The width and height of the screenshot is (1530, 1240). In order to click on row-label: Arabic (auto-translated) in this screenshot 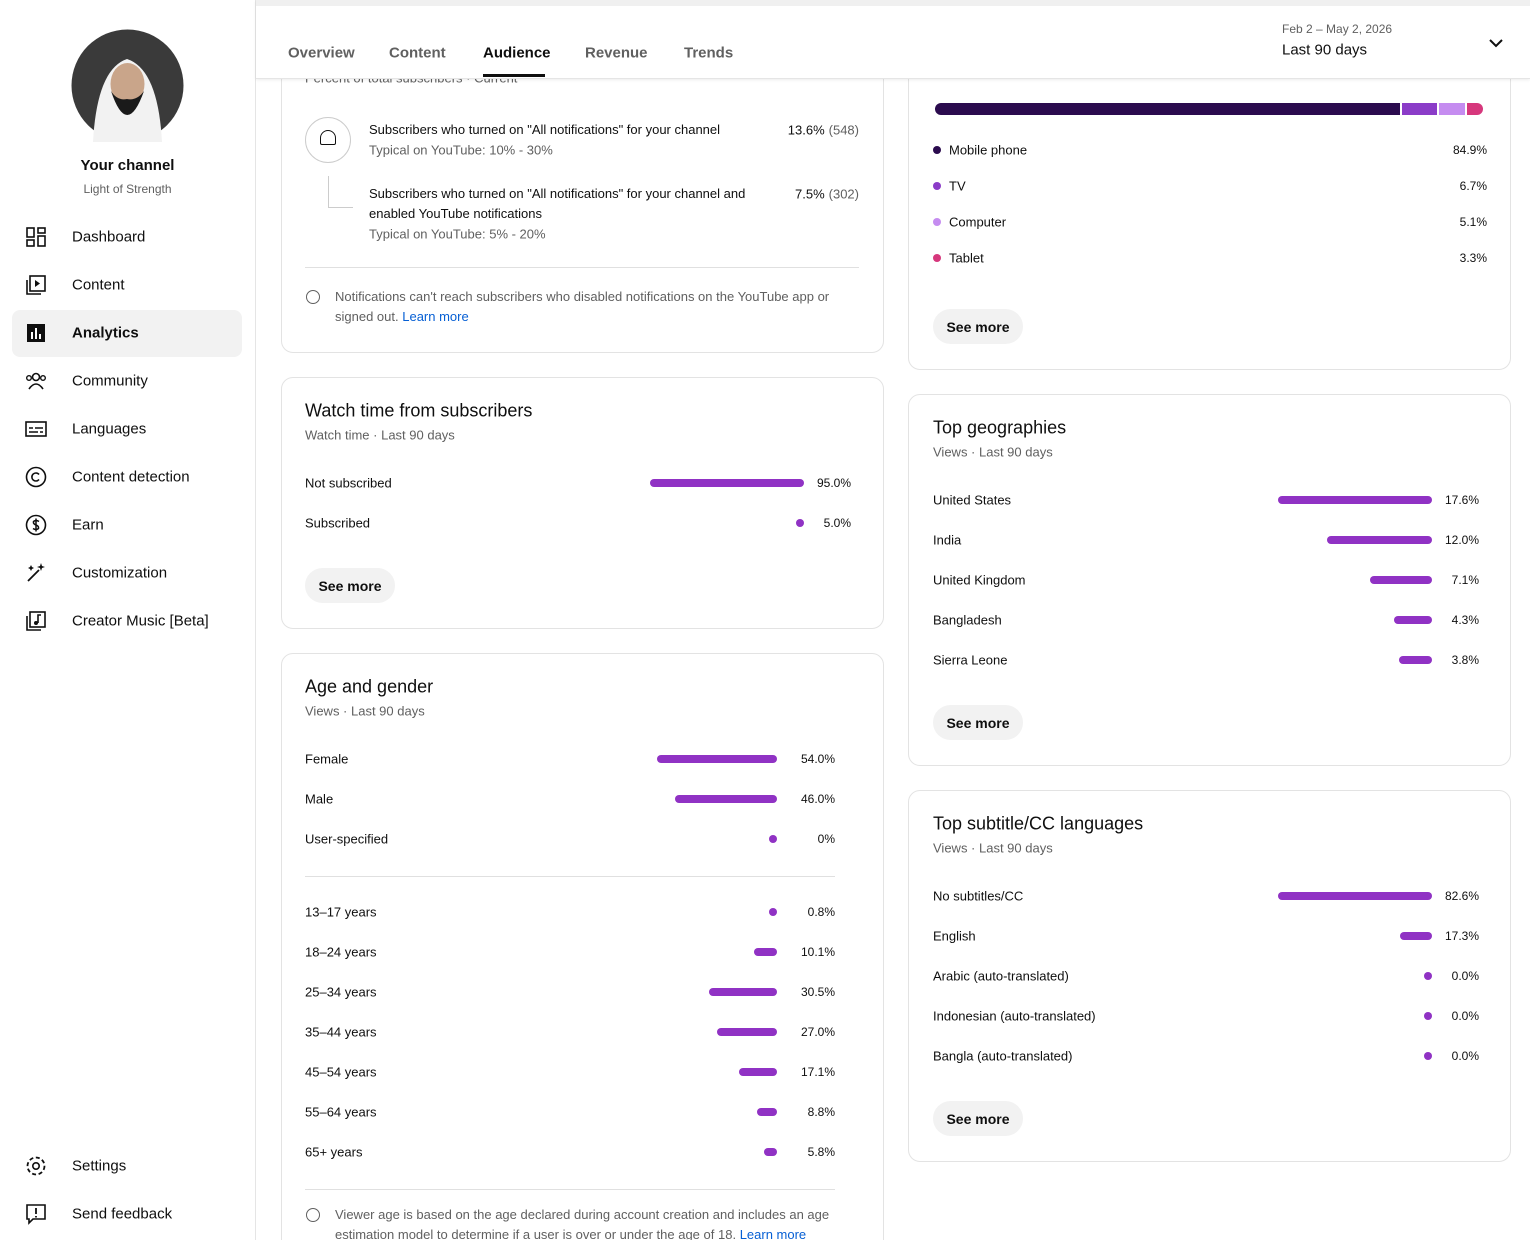, I will do `click(1001, 976)`.